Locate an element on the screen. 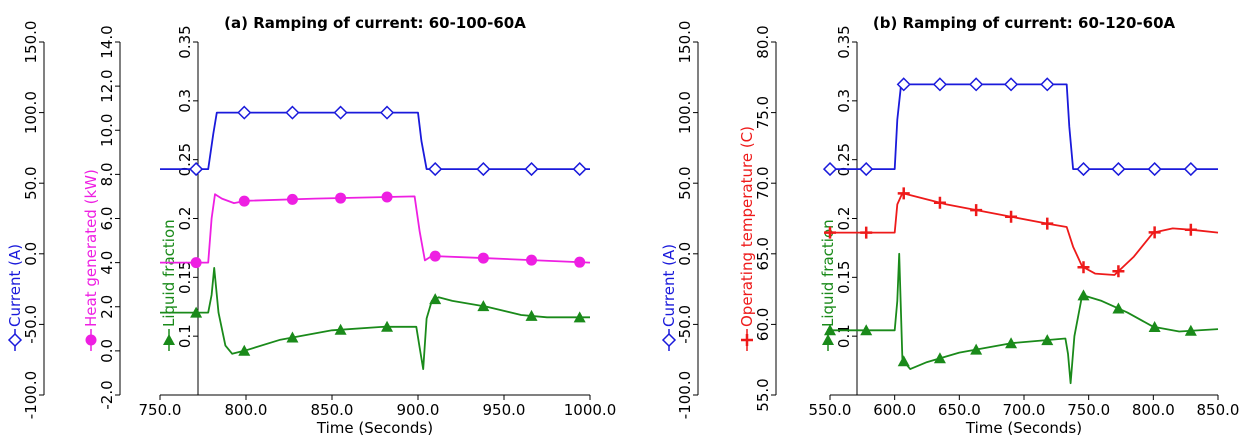  y-tick-label: 4.0 is located at coordinates (107, 263).